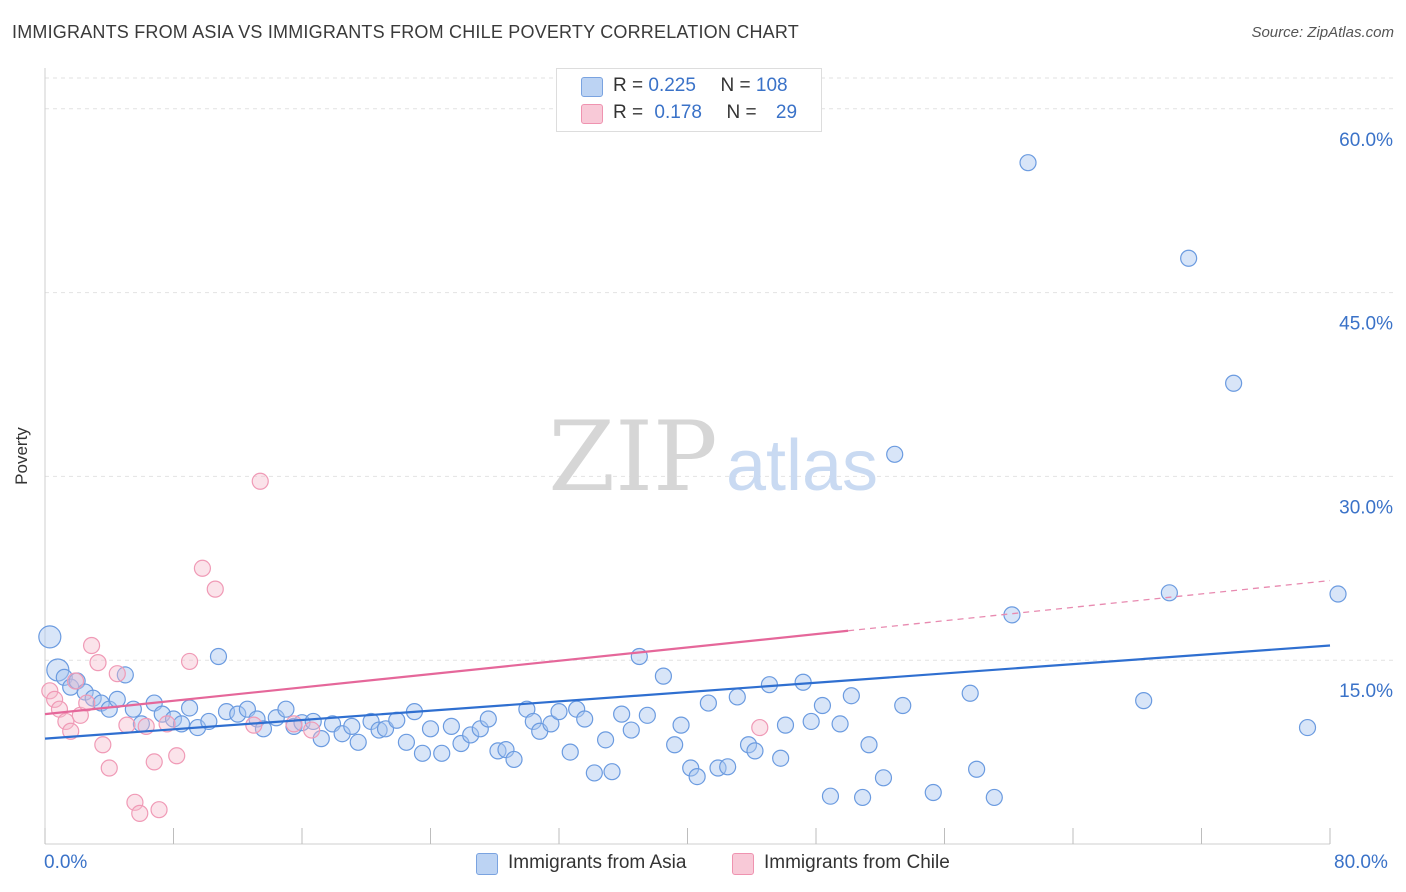 The image size is (1406, 892). What do you see at coordinates (1366, 140) in the screenshot?
I see `y-tick-label: 60.0%` at bounding box center [1366, 140].